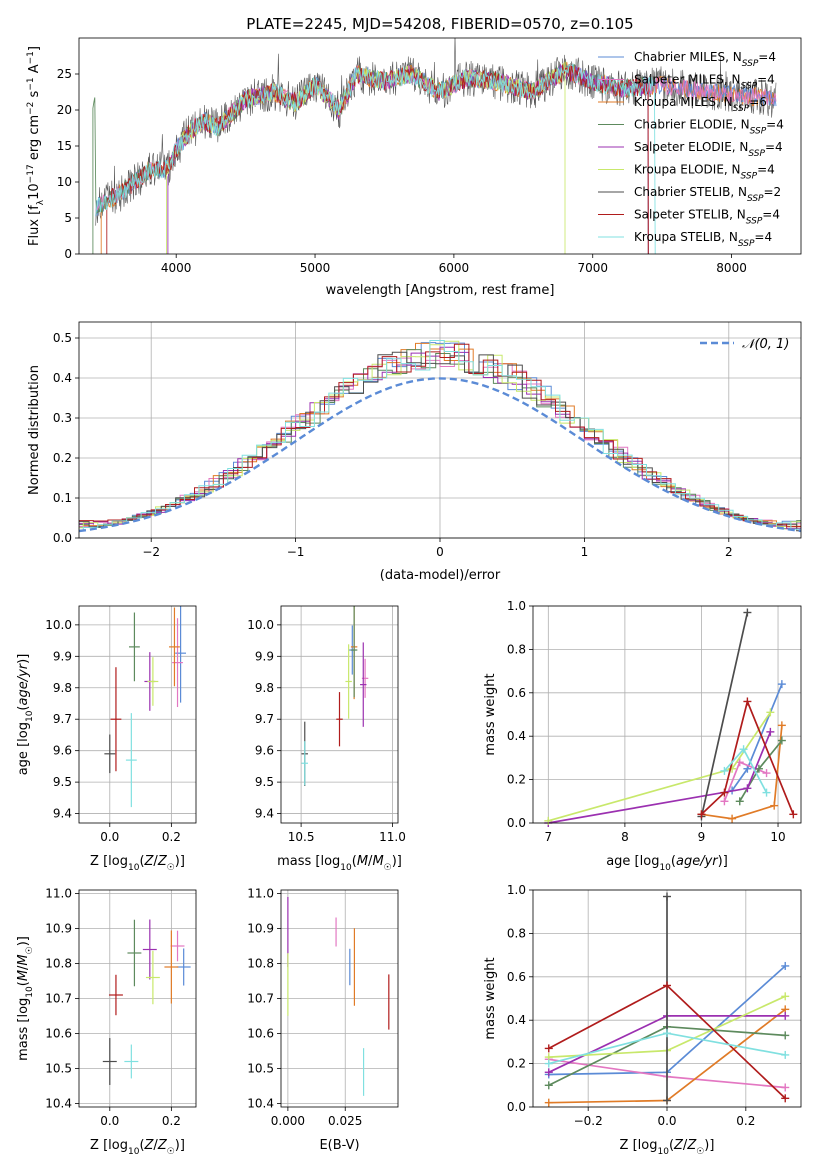 This screenshot has width=819, height=1170. I want to click on y-tick-label: 9.9, so click(62, 656).